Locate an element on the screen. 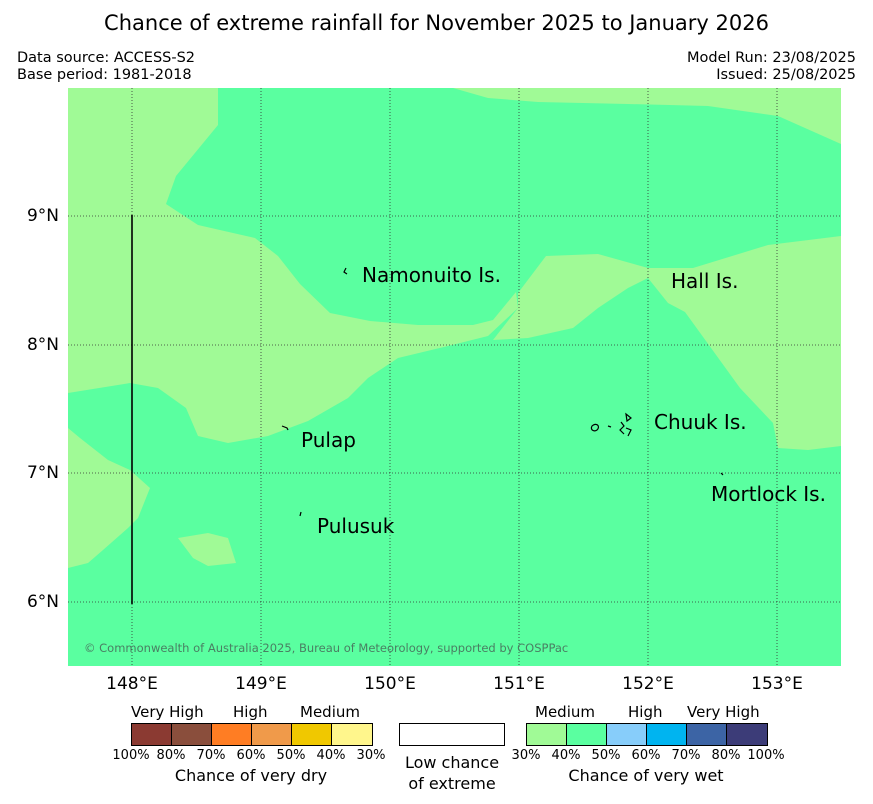  wet-header-very-high: Very High is located at coordinates (723, 712).